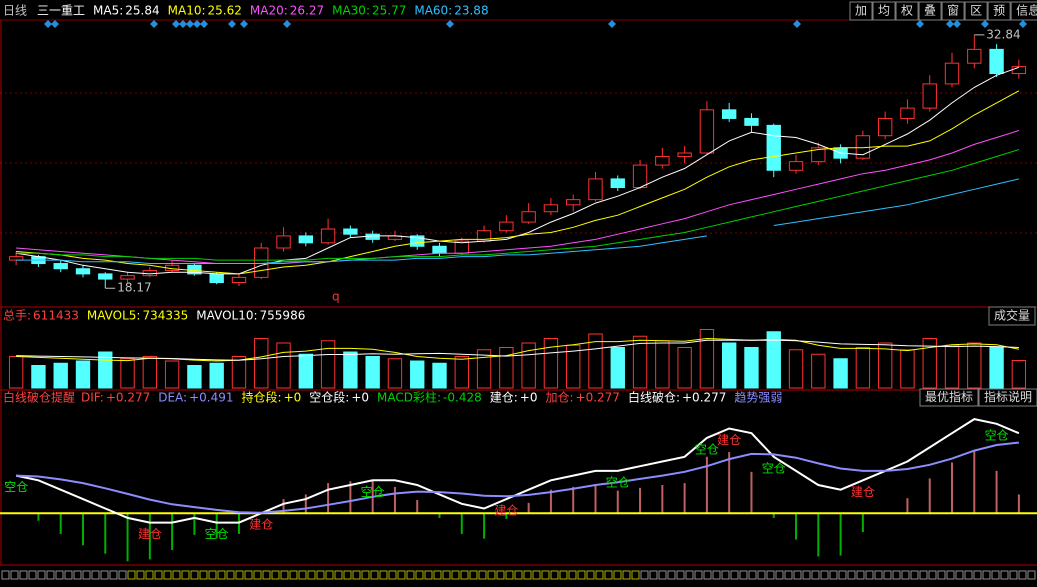  I want to click on toolbar-button-label: 窗, so click(953, 11).